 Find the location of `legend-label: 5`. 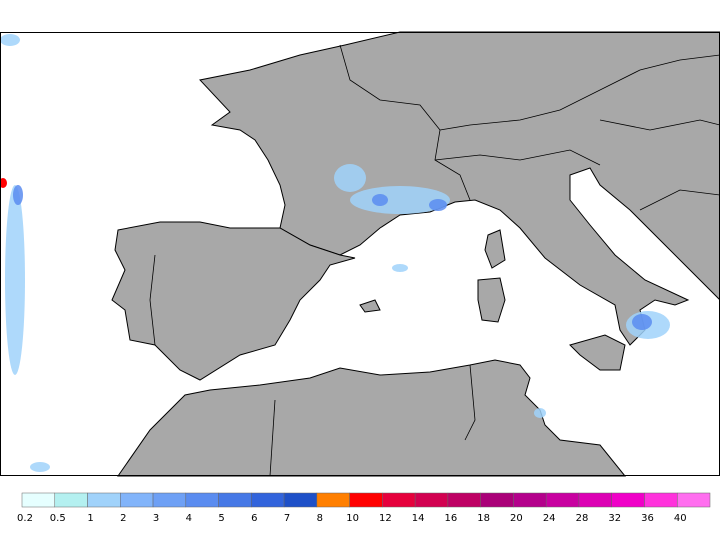

legend-label: 5 is located at coordinates (221, 518).